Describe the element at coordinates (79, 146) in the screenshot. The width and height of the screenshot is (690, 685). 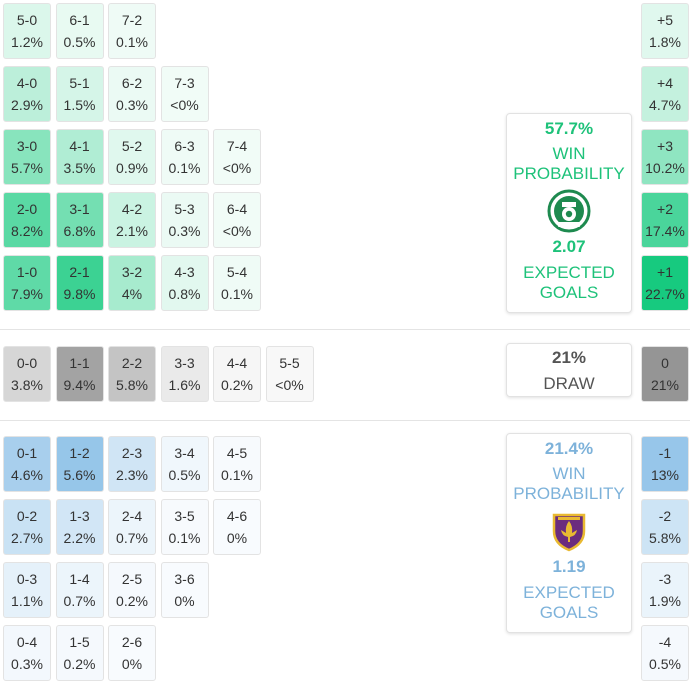
I see `score-label: 4-1` at that location.